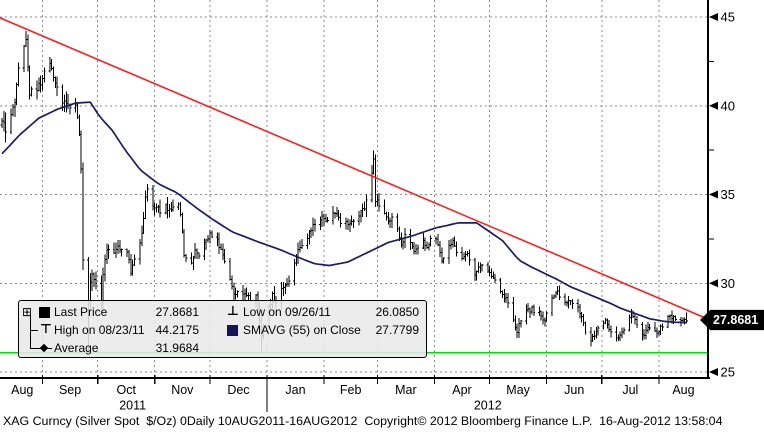 The image size is (764, 434). Describe the element at coordinates (728, 17) in the screenshot. I see `y-tick-label: 45` at that location.